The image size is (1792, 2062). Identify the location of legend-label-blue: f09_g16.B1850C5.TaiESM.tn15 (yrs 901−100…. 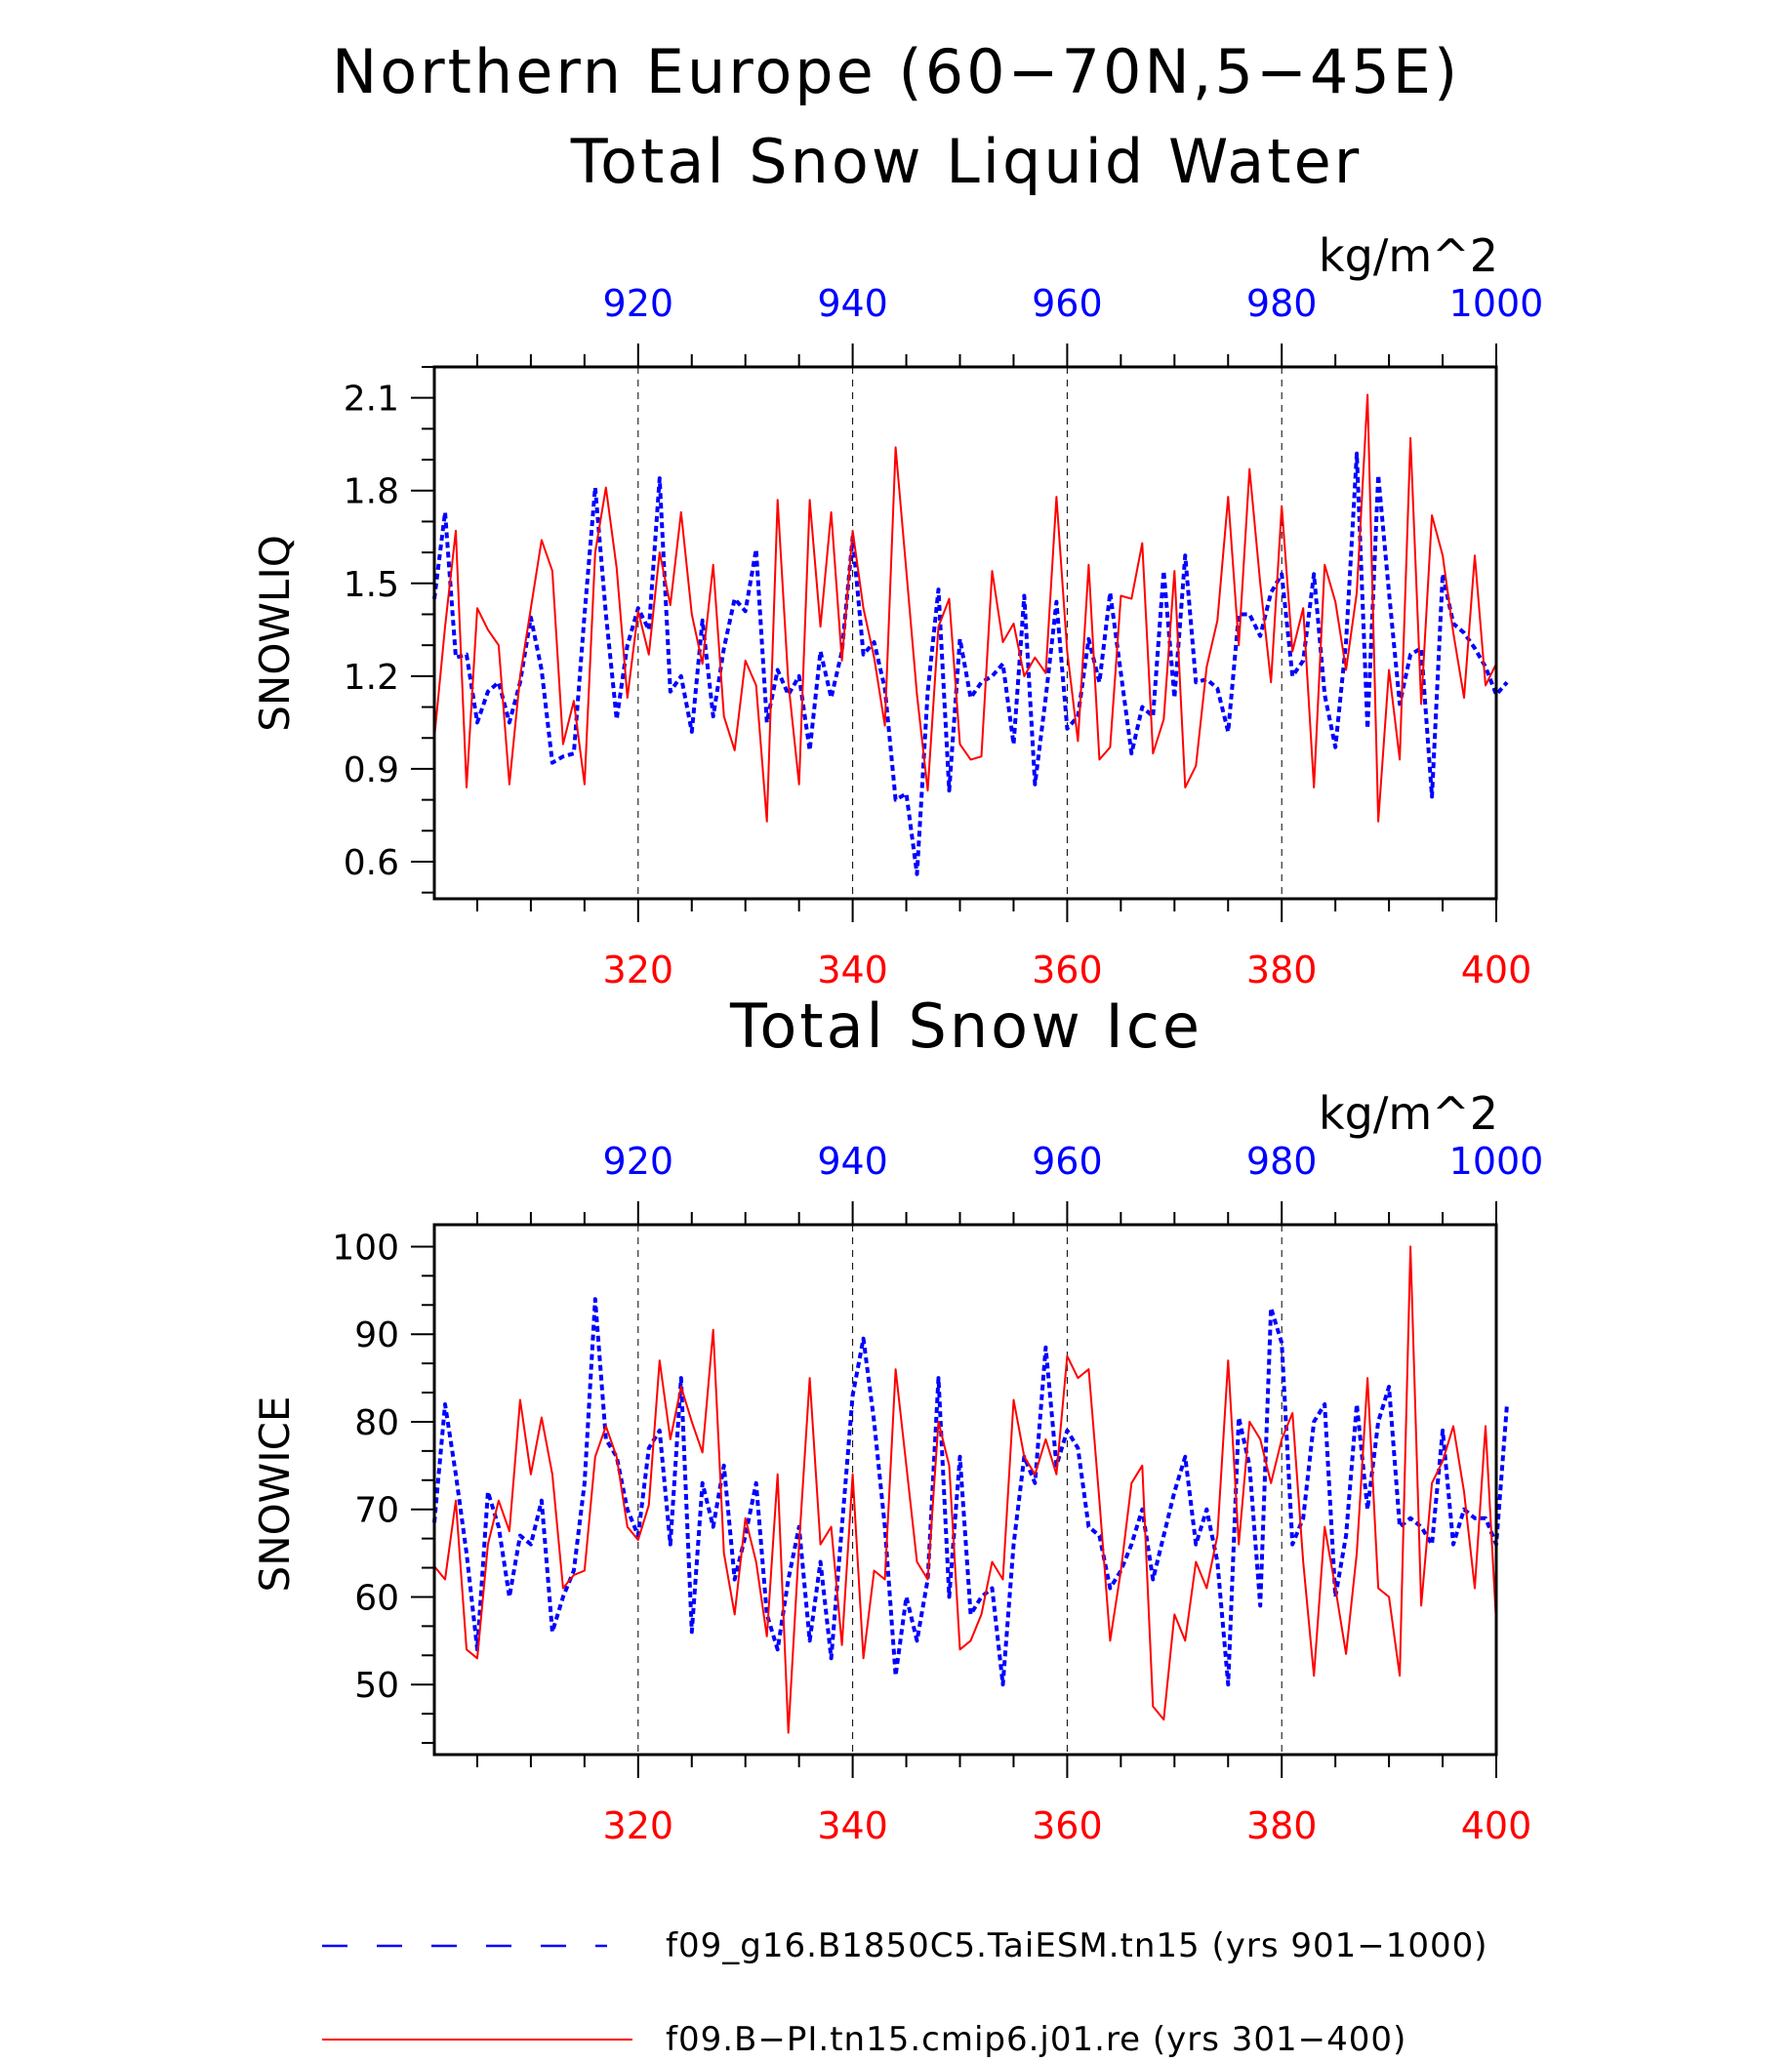
(1077, 1945).